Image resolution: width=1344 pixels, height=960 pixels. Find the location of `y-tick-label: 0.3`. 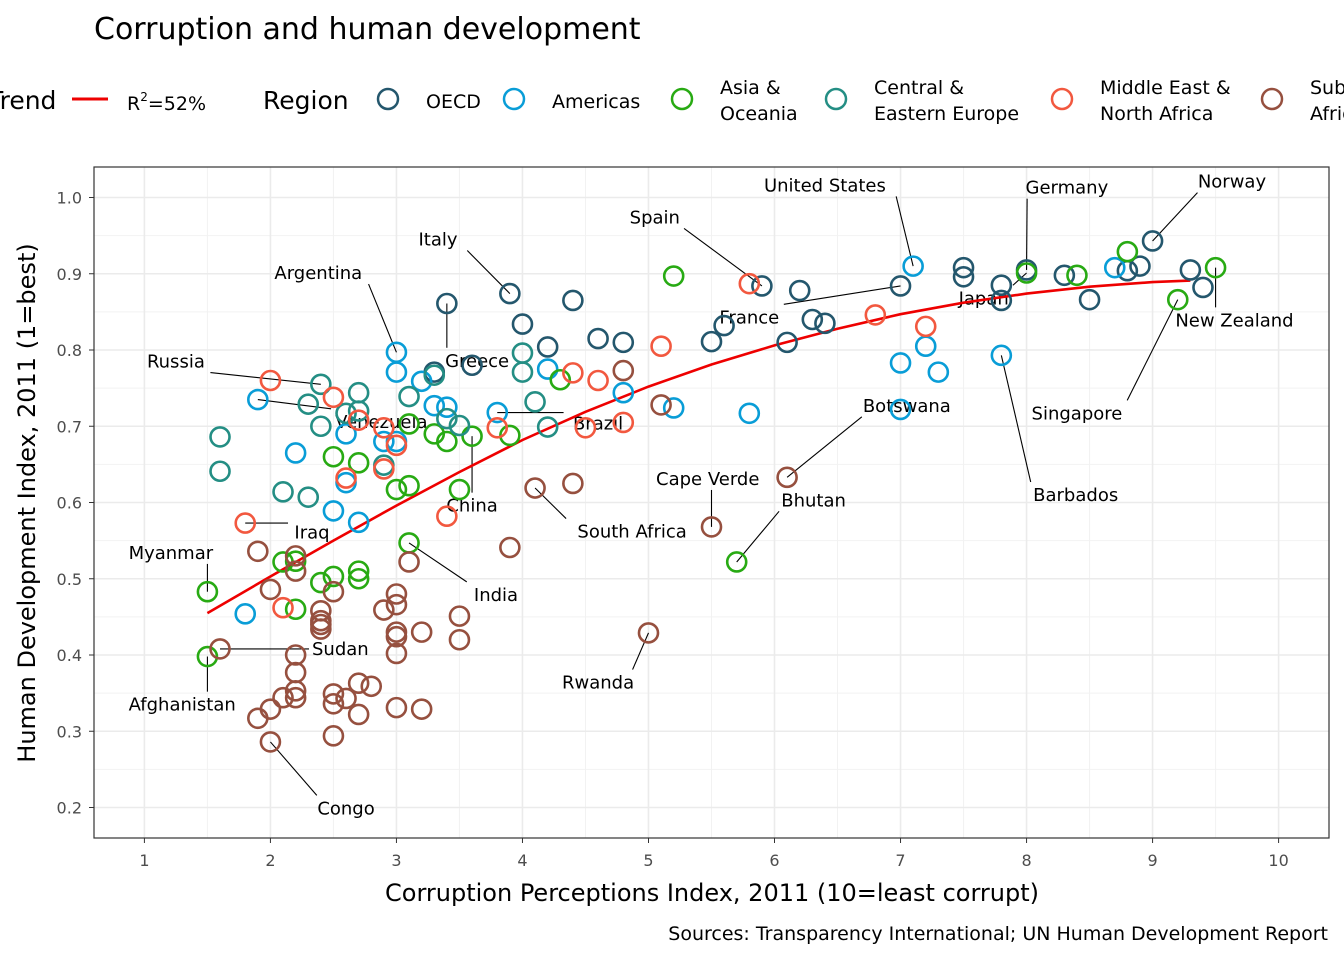

y-tick-label: 0.3 is located at coordinates (69, 731).